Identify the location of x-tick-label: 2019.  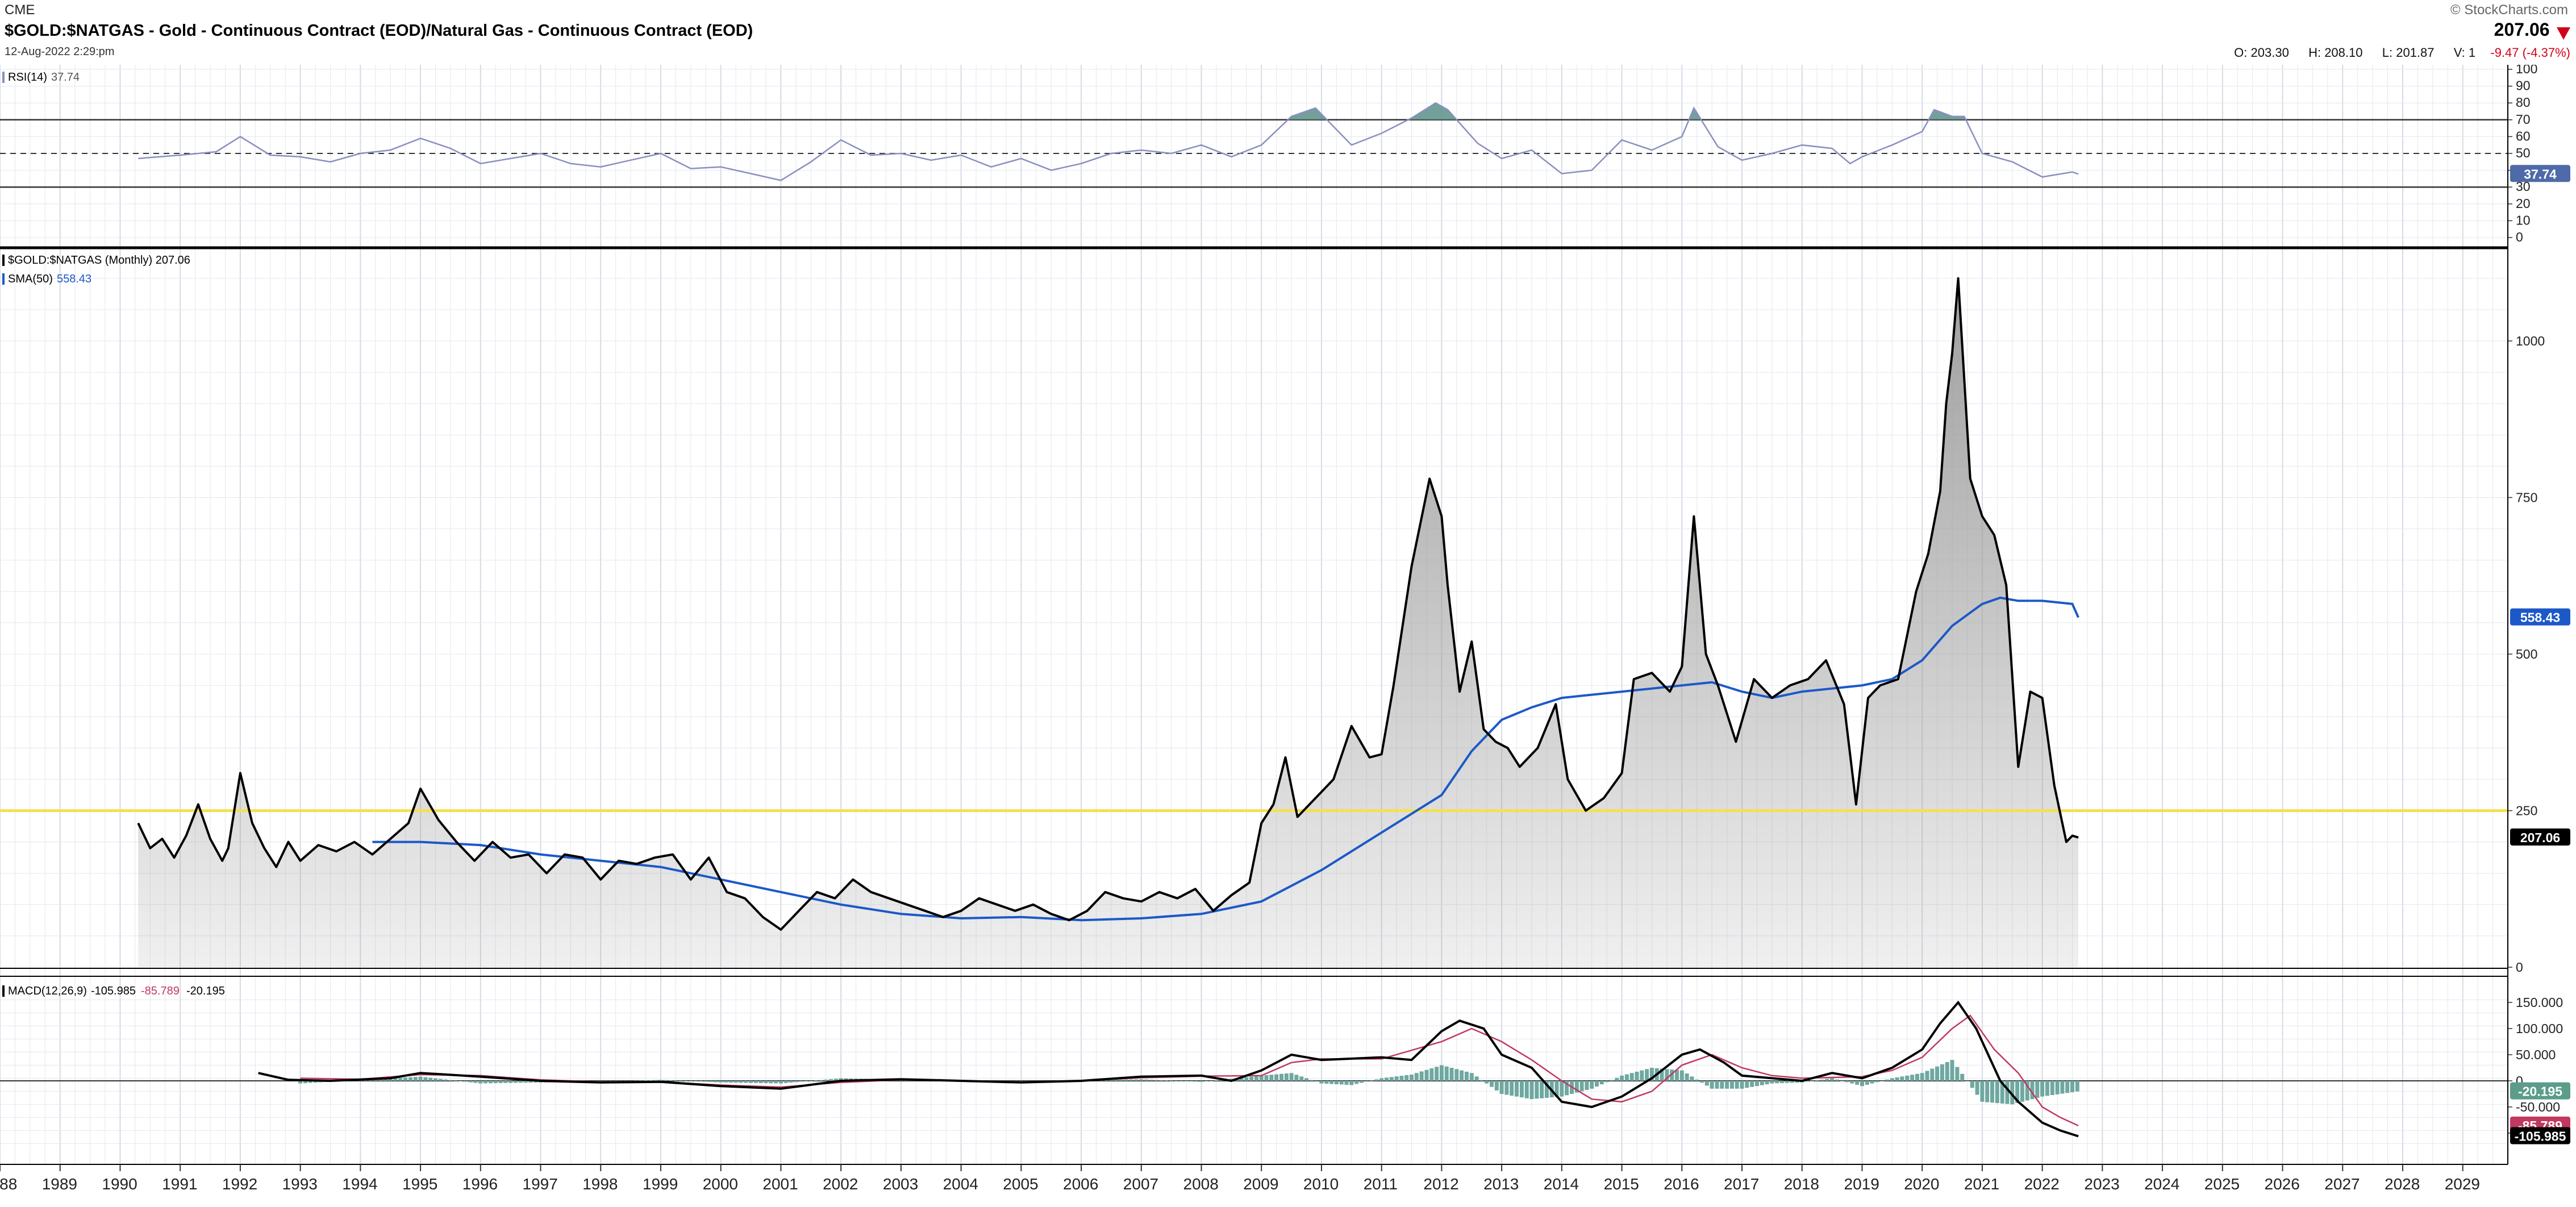
(1861, 1184).